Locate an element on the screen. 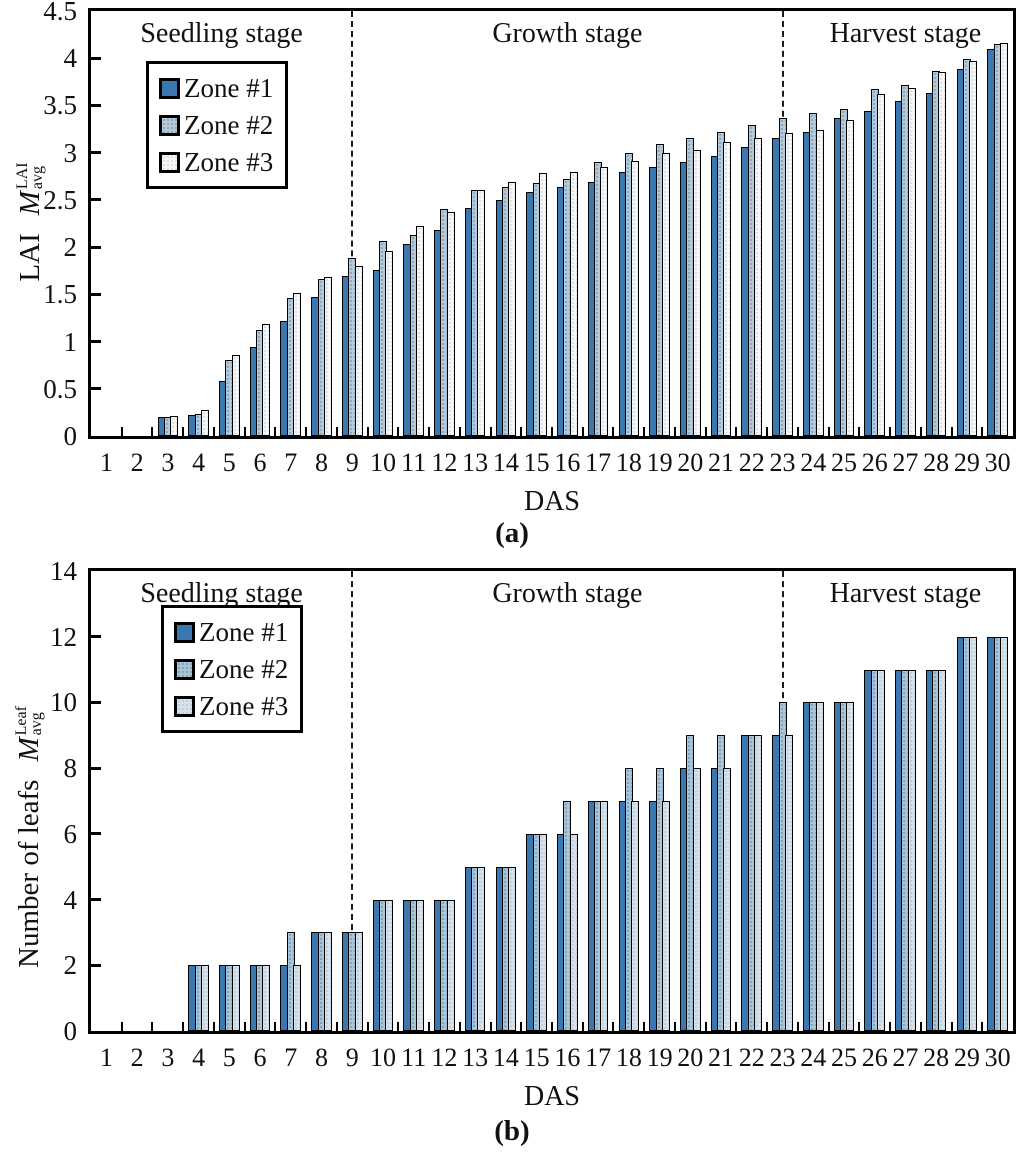 The height and width of the screenshot is (1163, 1024). bar-zone3-das5 is located at coordinates (235, 395).